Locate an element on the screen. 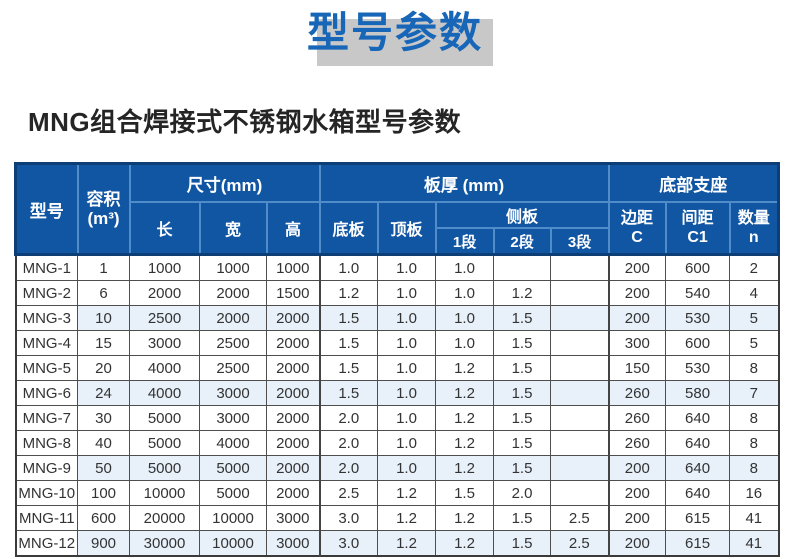  cell-seg2 is located at coordinates (522, 267).